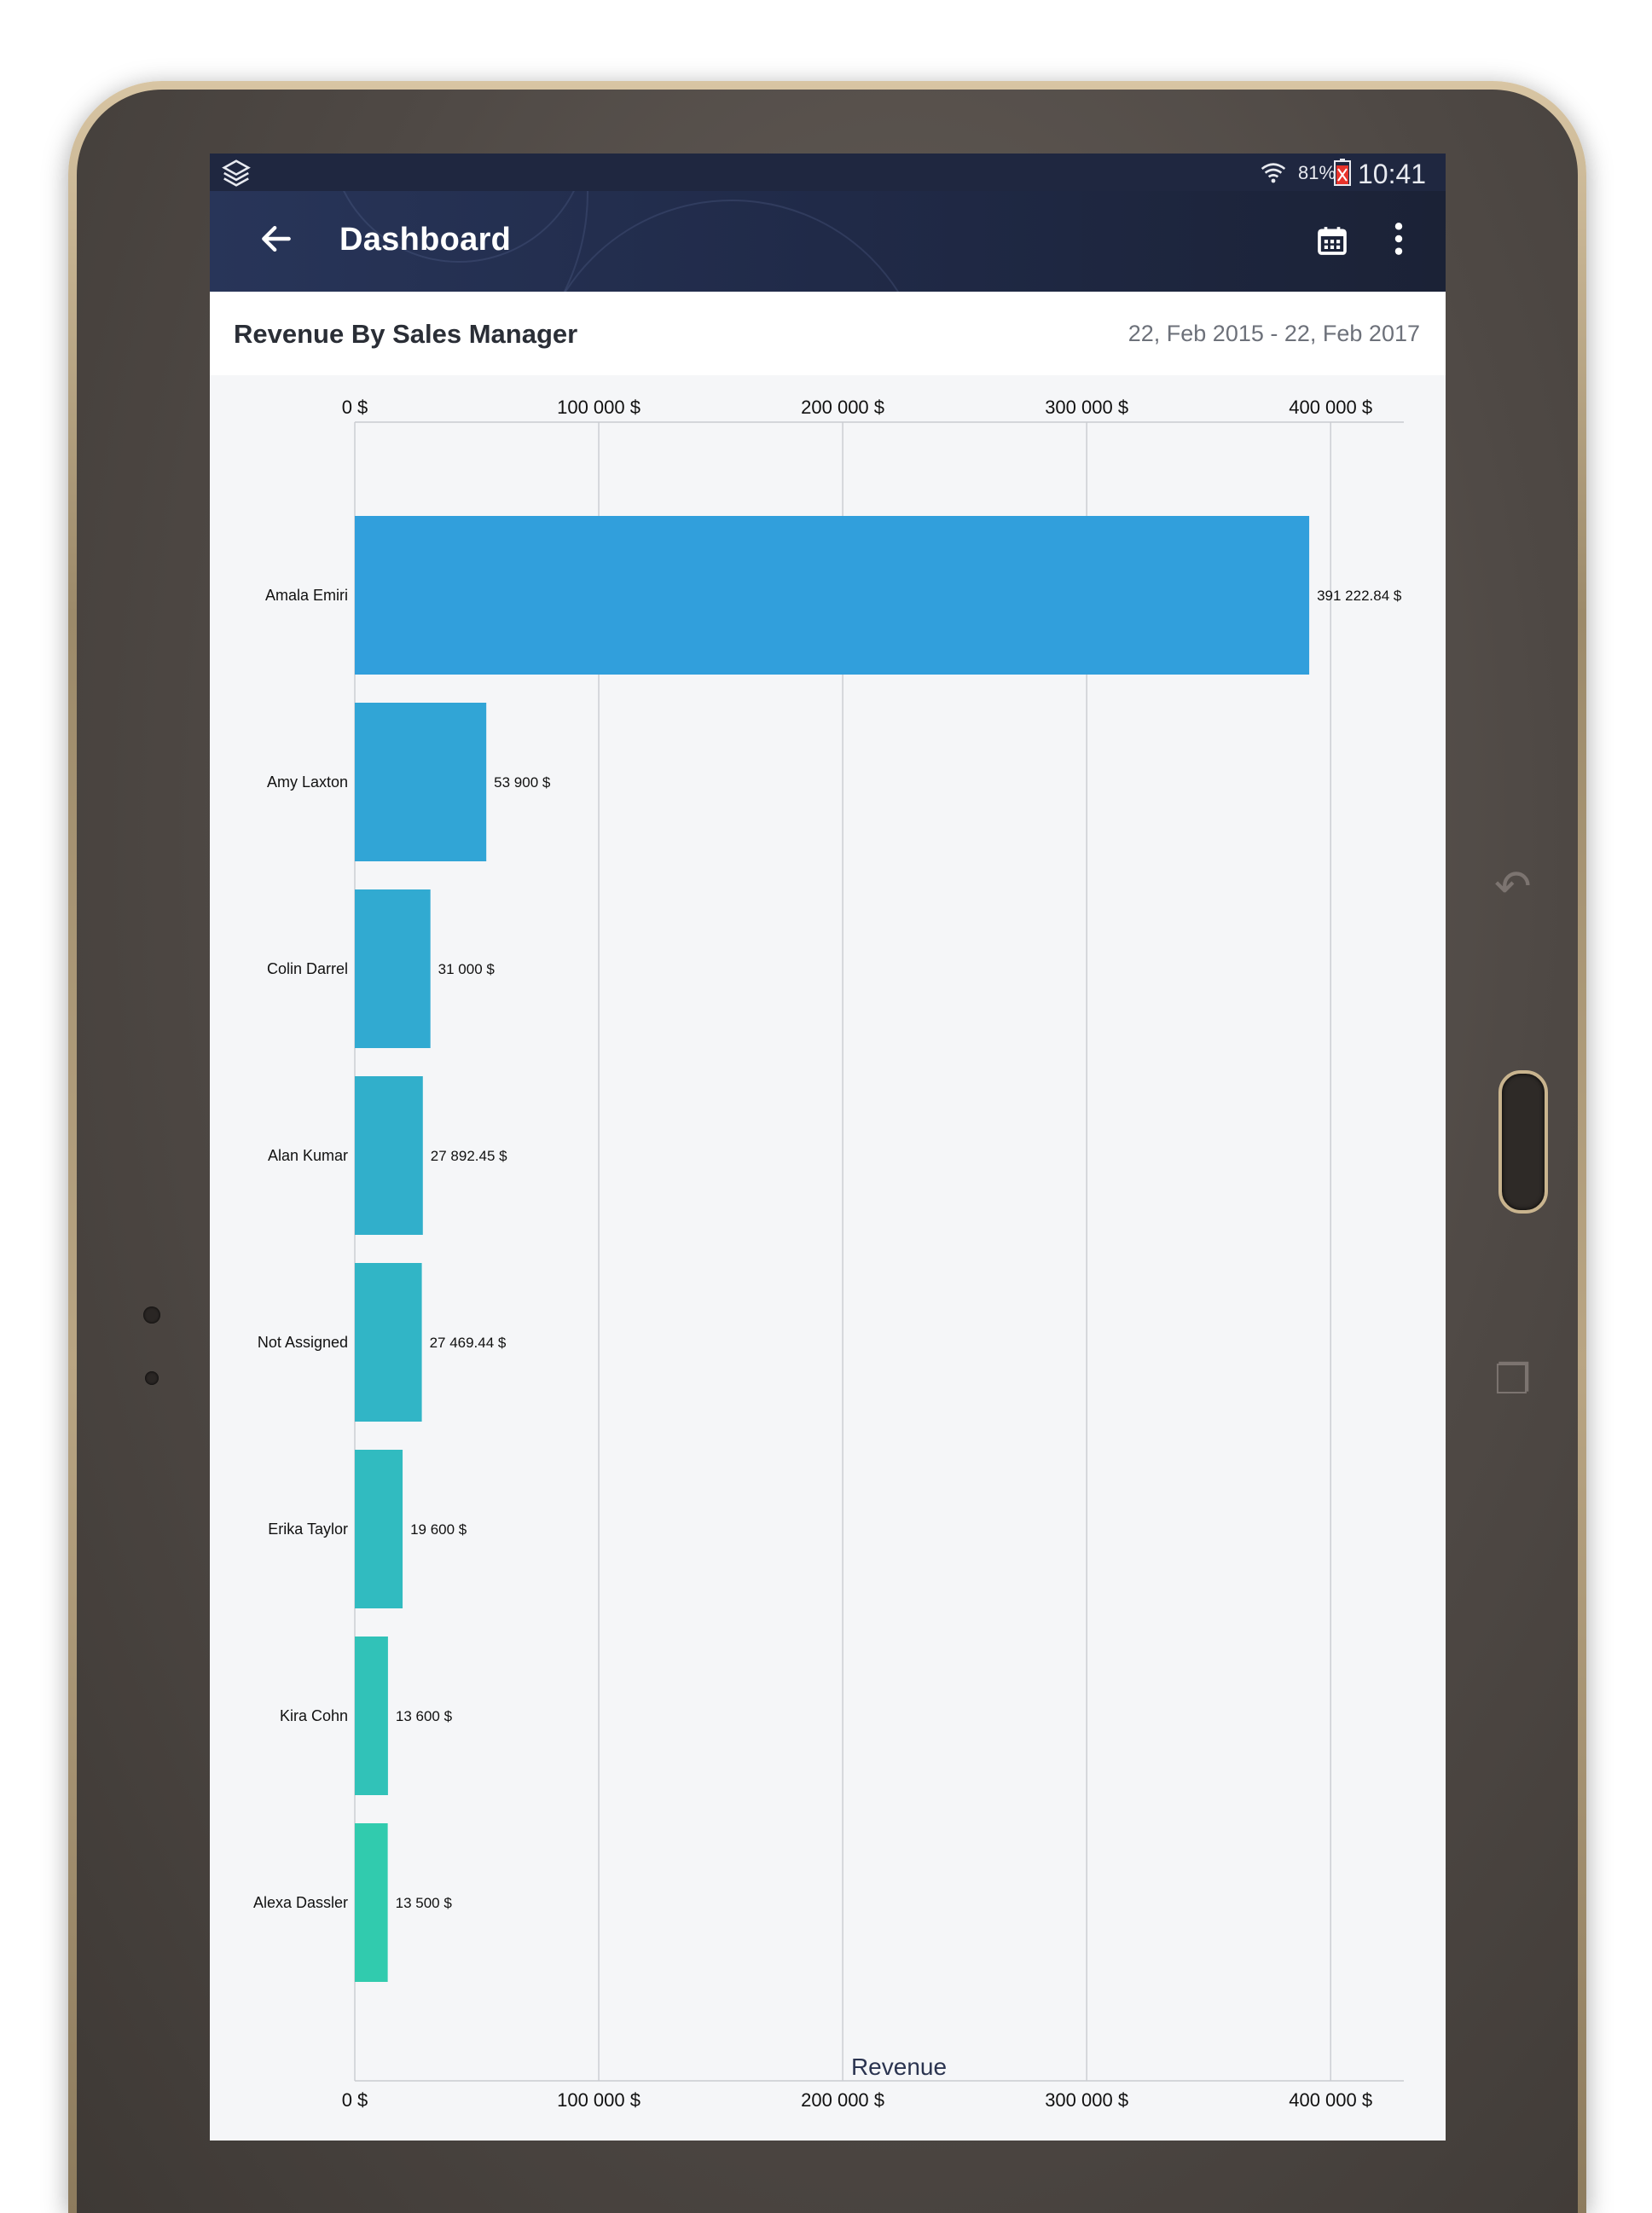  I want to click on recent-apps-key-icon: ❐, so click(1513, 1381).